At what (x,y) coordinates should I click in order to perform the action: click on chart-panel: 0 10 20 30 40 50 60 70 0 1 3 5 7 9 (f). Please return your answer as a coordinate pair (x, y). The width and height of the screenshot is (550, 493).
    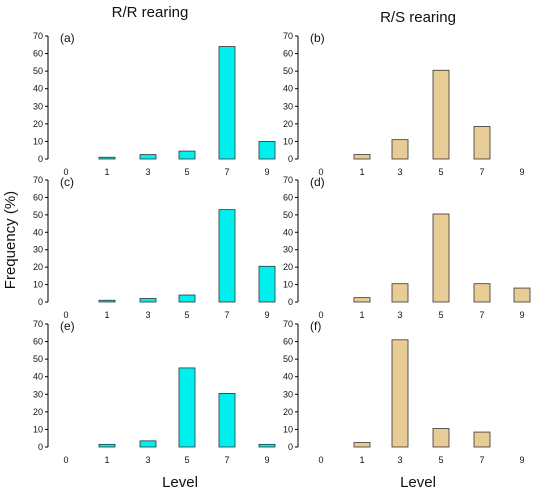
    Looking at the image, I should click on (404, 392).